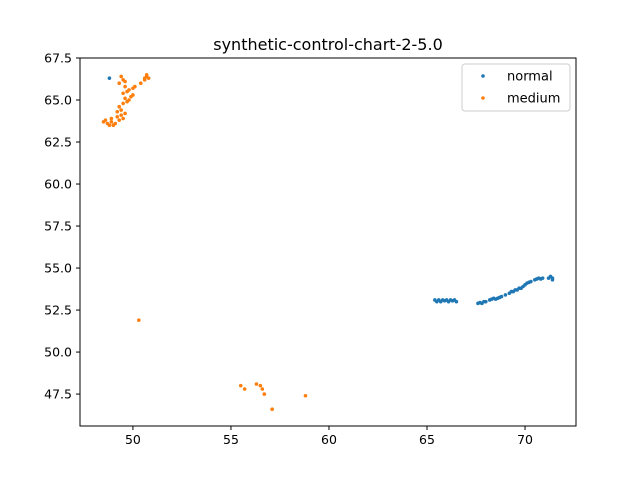 This screenshot has height=480, width=640. Describe the element at coordinates (58, 352) in the screenshot. I see `y-tick-label: 50.0` at that location.